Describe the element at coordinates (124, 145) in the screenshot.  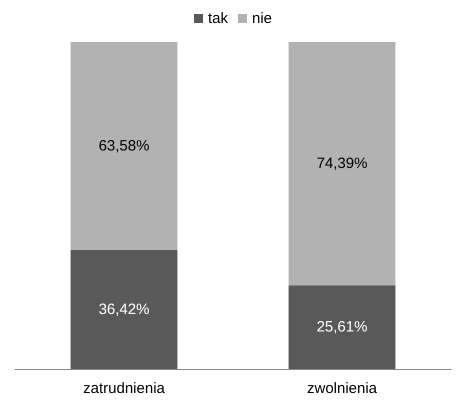
I see `data-label: 63,58%` at that location.